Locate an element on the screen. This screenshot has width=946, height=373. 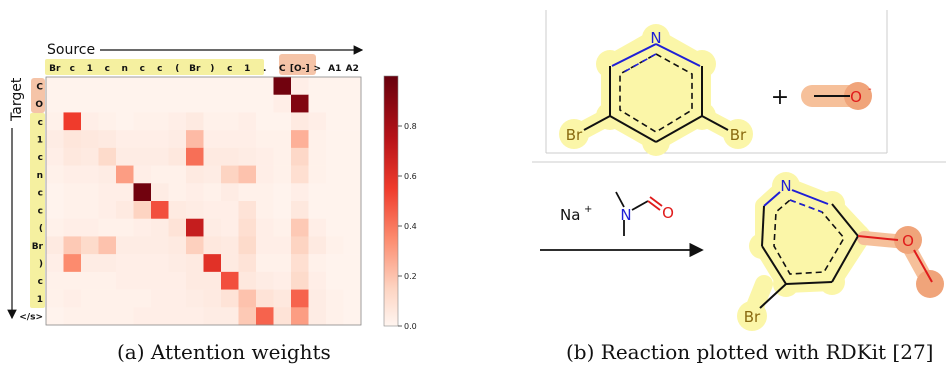
source-token-8: Br is located at coordinates (195, 69).